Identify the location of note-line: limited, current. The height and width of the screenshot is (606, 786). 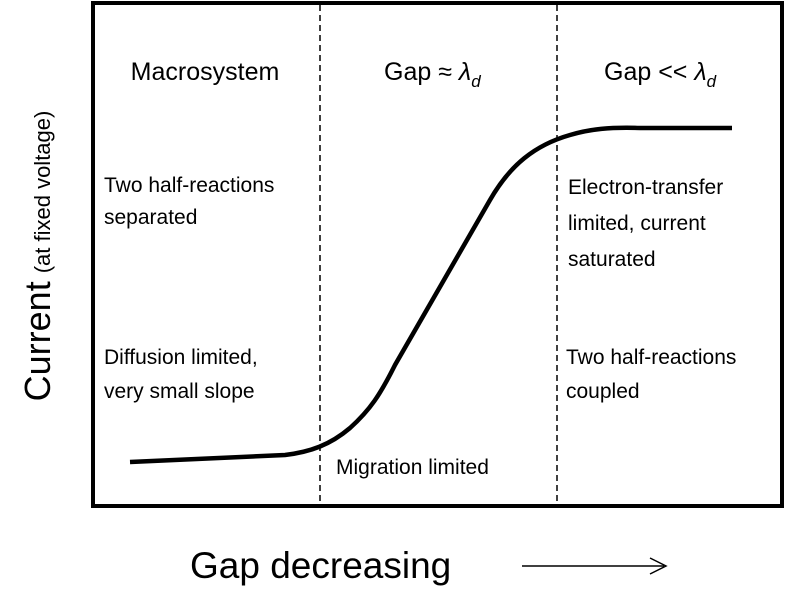
(637, 223).